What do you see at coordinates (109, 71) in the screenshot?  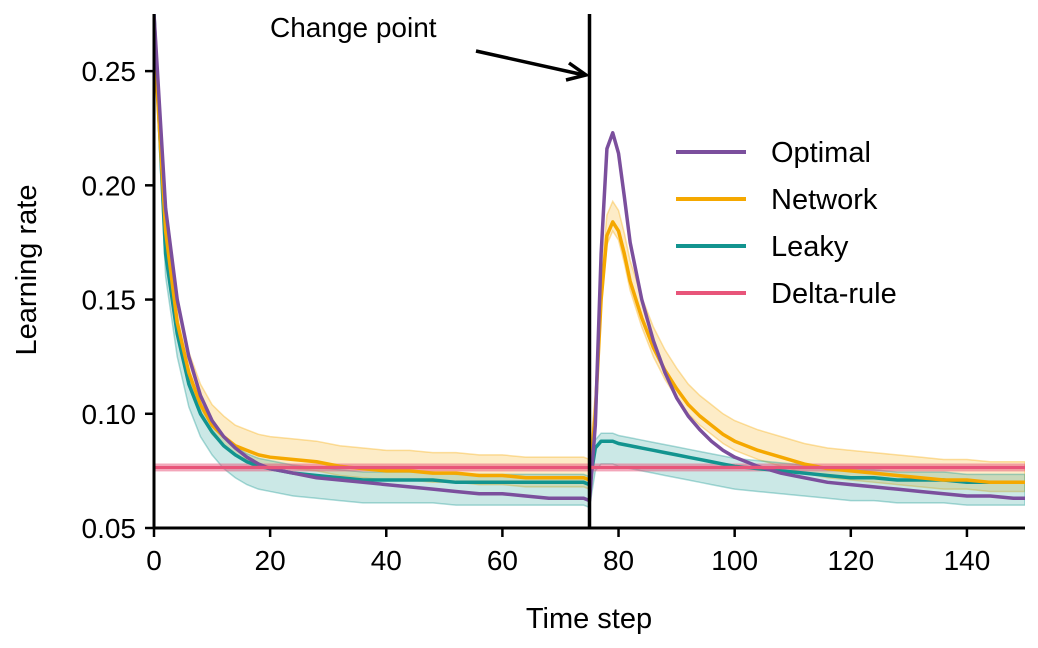 I see `y-tick-label: 0.25` at bounding box center [109, 71].